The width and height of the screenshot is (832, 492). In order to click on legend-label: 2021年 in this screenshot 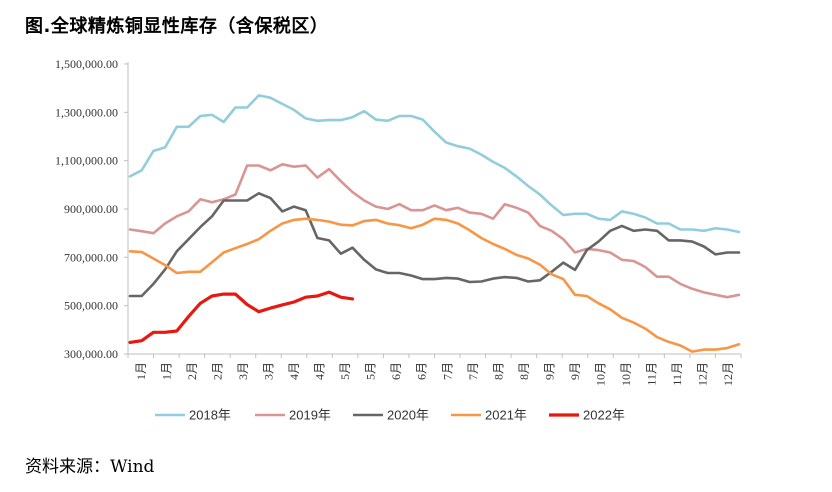, I will do `click(506, 415)`.